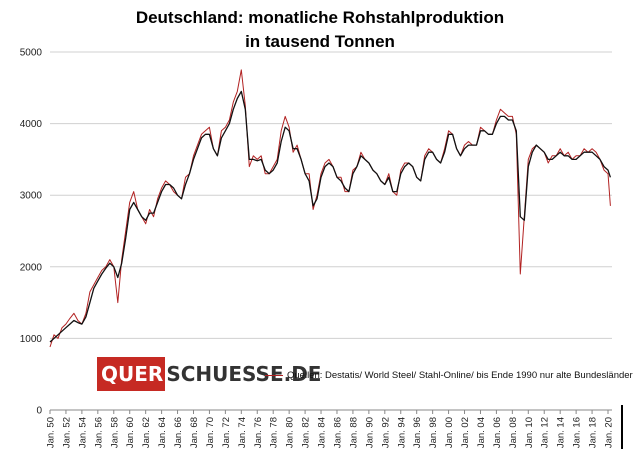 This screenshot has width=640, height=469. Describe the element at coordinates (31, 124) in the screenshot. I see `y-tick-label: 4000` at that location.